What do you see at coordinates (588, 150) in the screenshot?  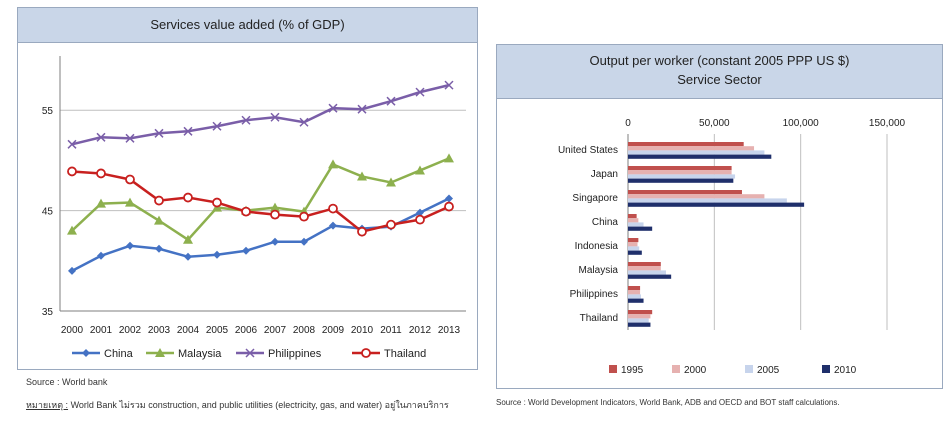 I see `category-label: United States` at bounding box center [588, 150].